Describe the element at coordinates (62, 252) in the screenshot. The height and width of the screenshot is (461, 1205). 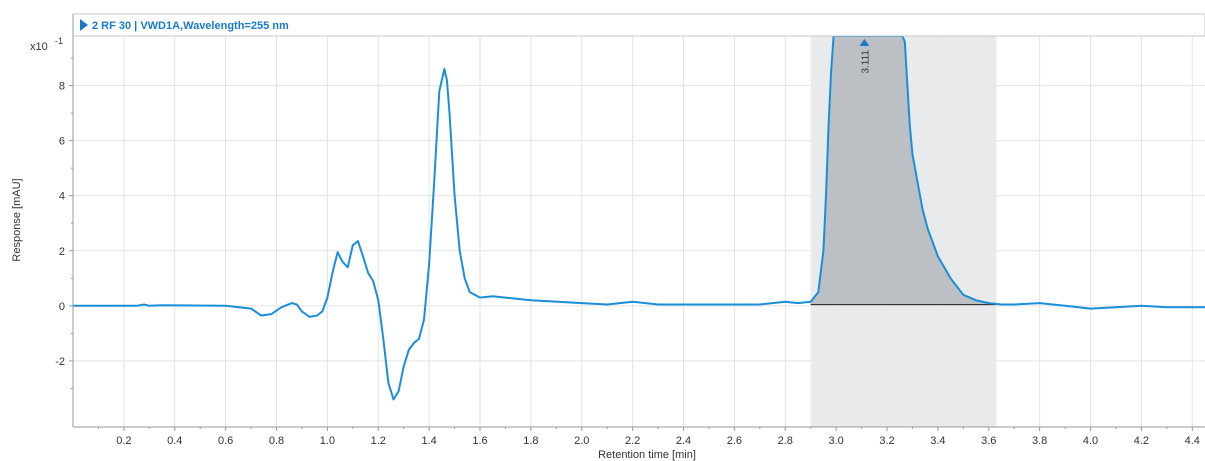
I see `y-tick-label: 2` at that location.